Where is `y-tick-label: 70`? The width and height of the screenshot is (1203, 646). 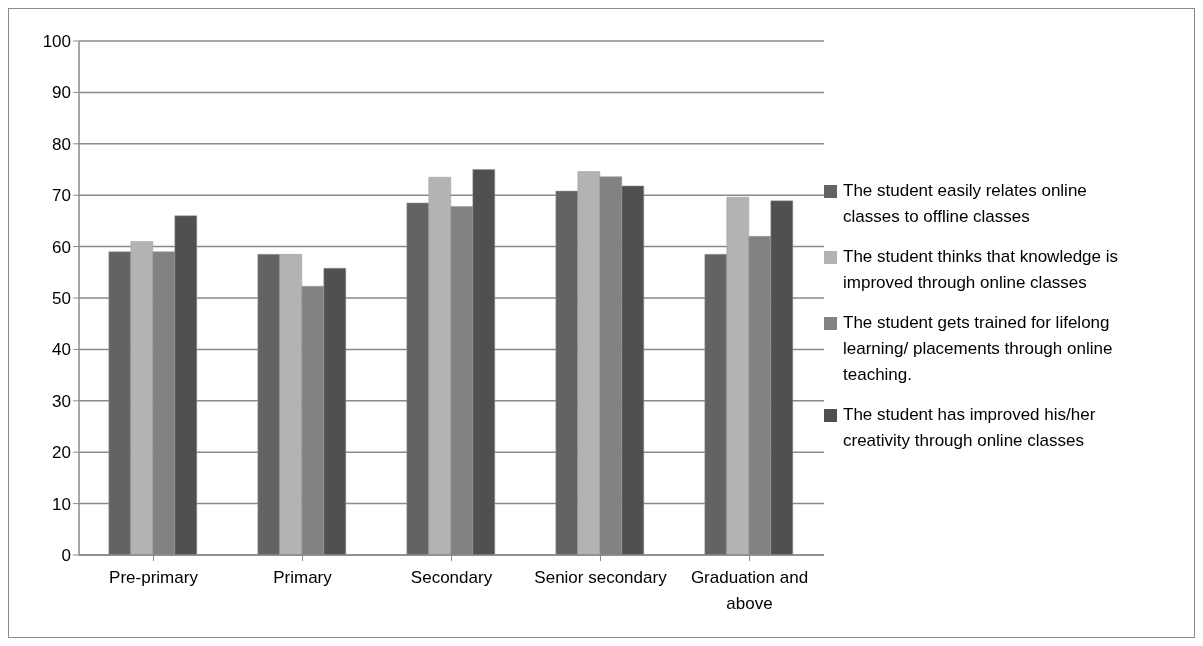 y-tick-label: 70 is located at coordinates (61, 196).